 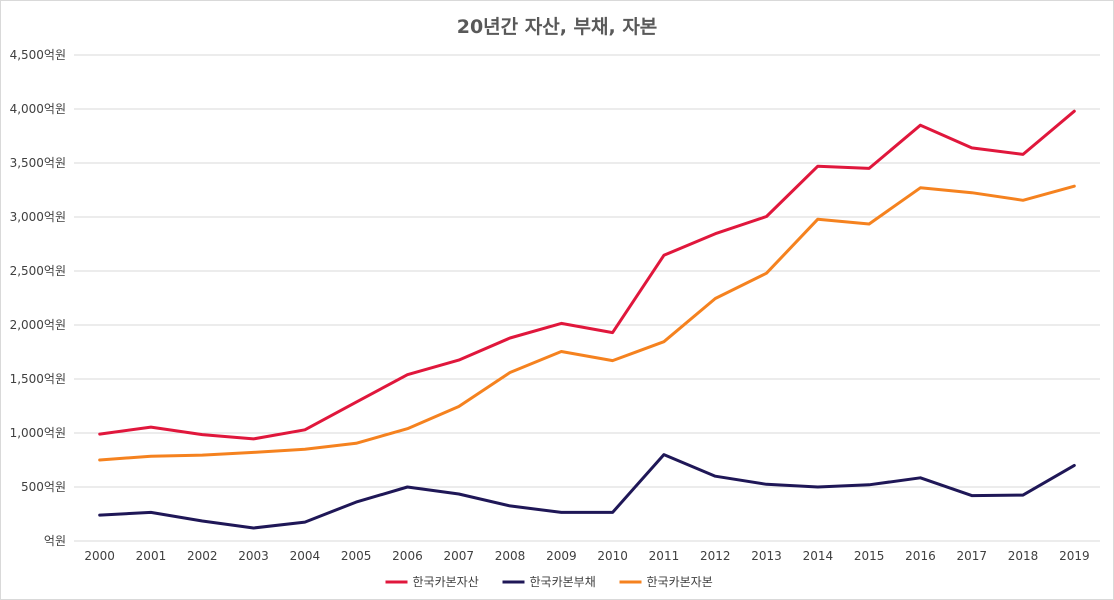 What do you see at coordinates (202, 556) in the screenshot?
I see `x-tick-label: 2002` at bounding box center [202, 556].